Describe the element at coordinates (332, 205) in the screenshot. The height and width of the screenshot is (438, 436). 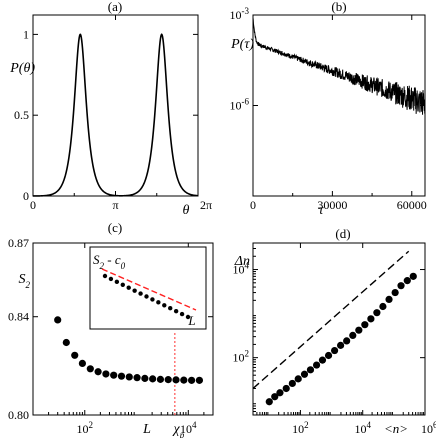
I see `panel-b-xtick-label-1: 30000` at that location.